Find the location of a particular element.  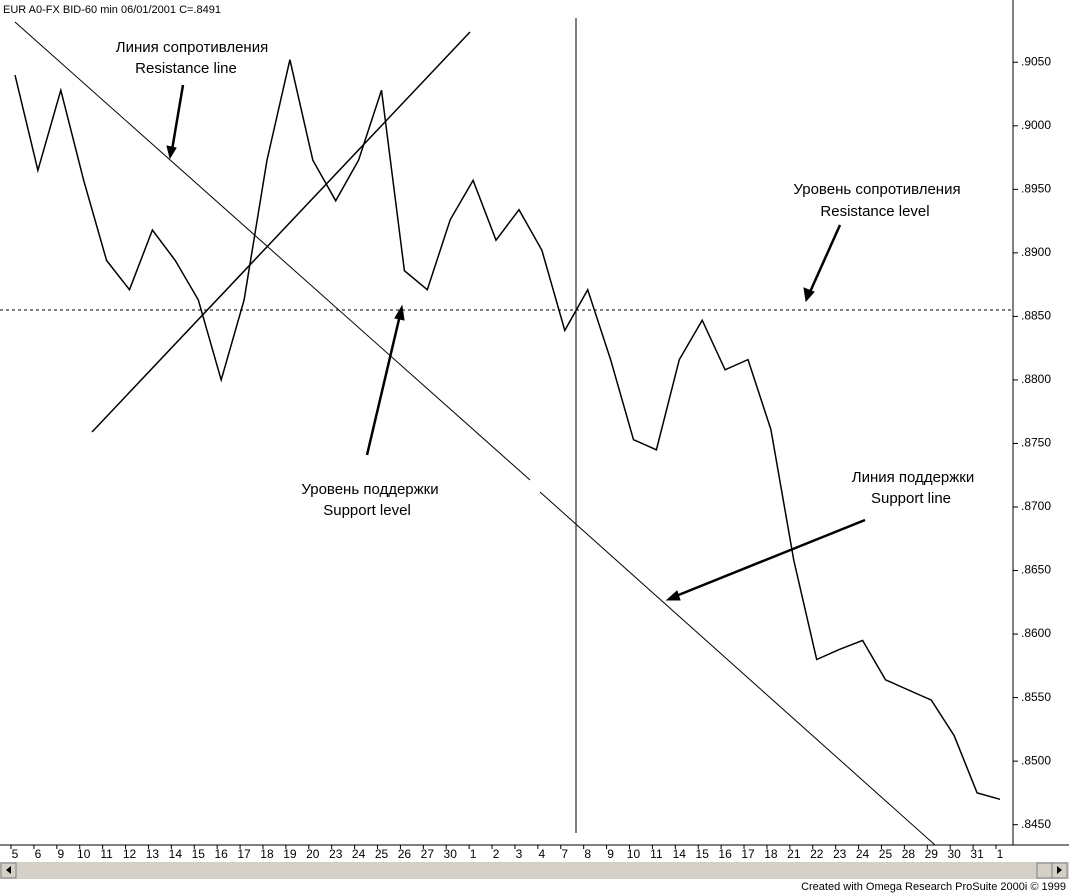

x-tick-label: 12 is located at coordinates (130, 854).